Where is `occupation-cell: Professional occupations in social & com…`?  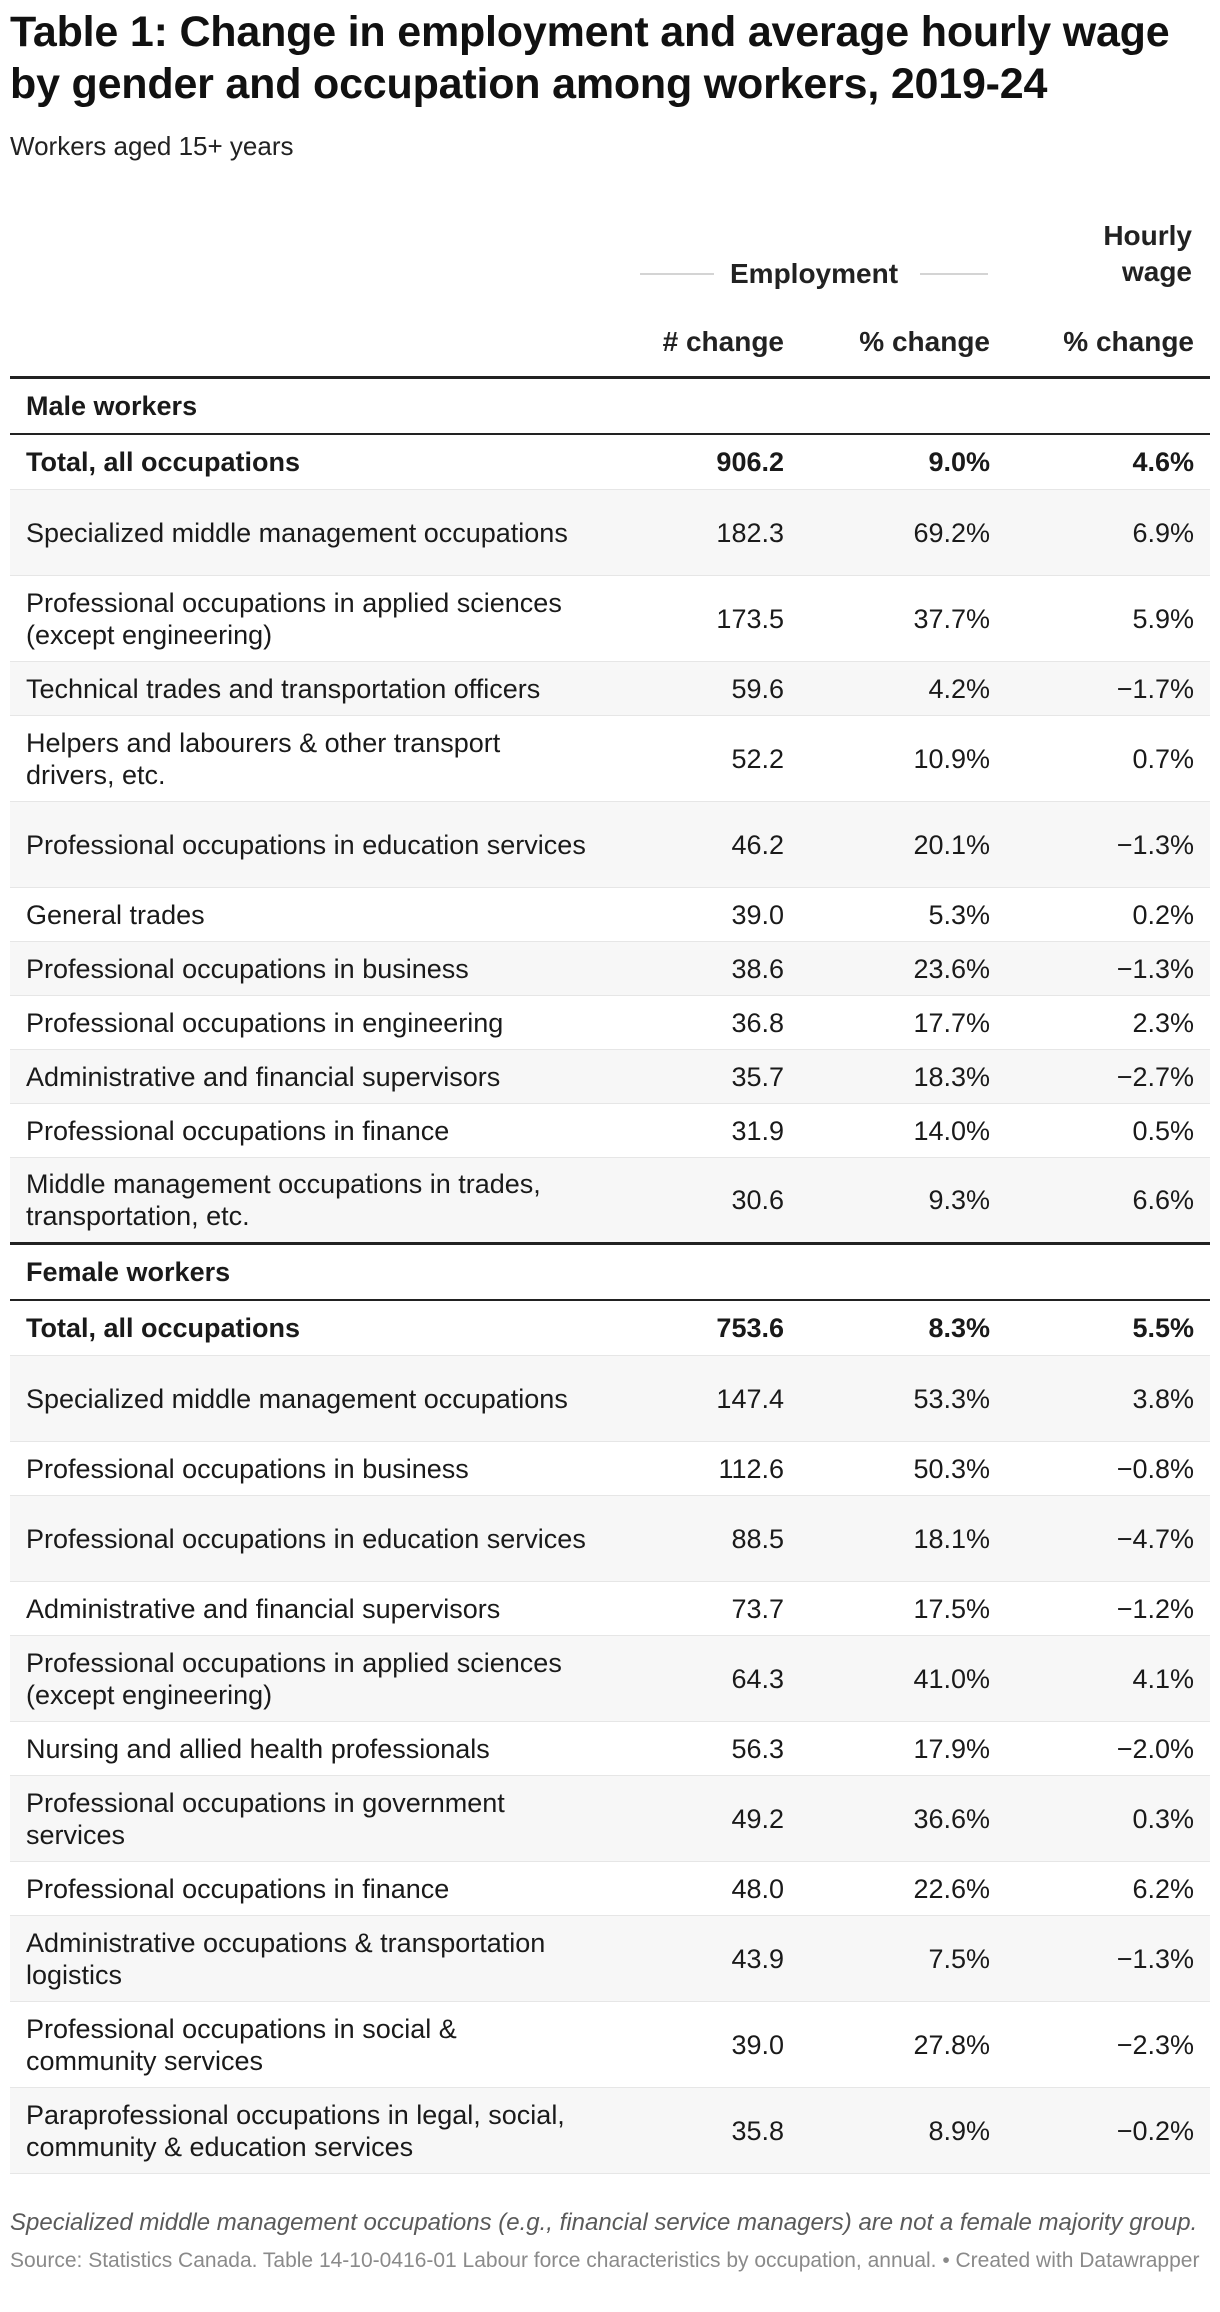
occupation-cell: Professional occupations in social & com… is located at coordinates (310, 2044).